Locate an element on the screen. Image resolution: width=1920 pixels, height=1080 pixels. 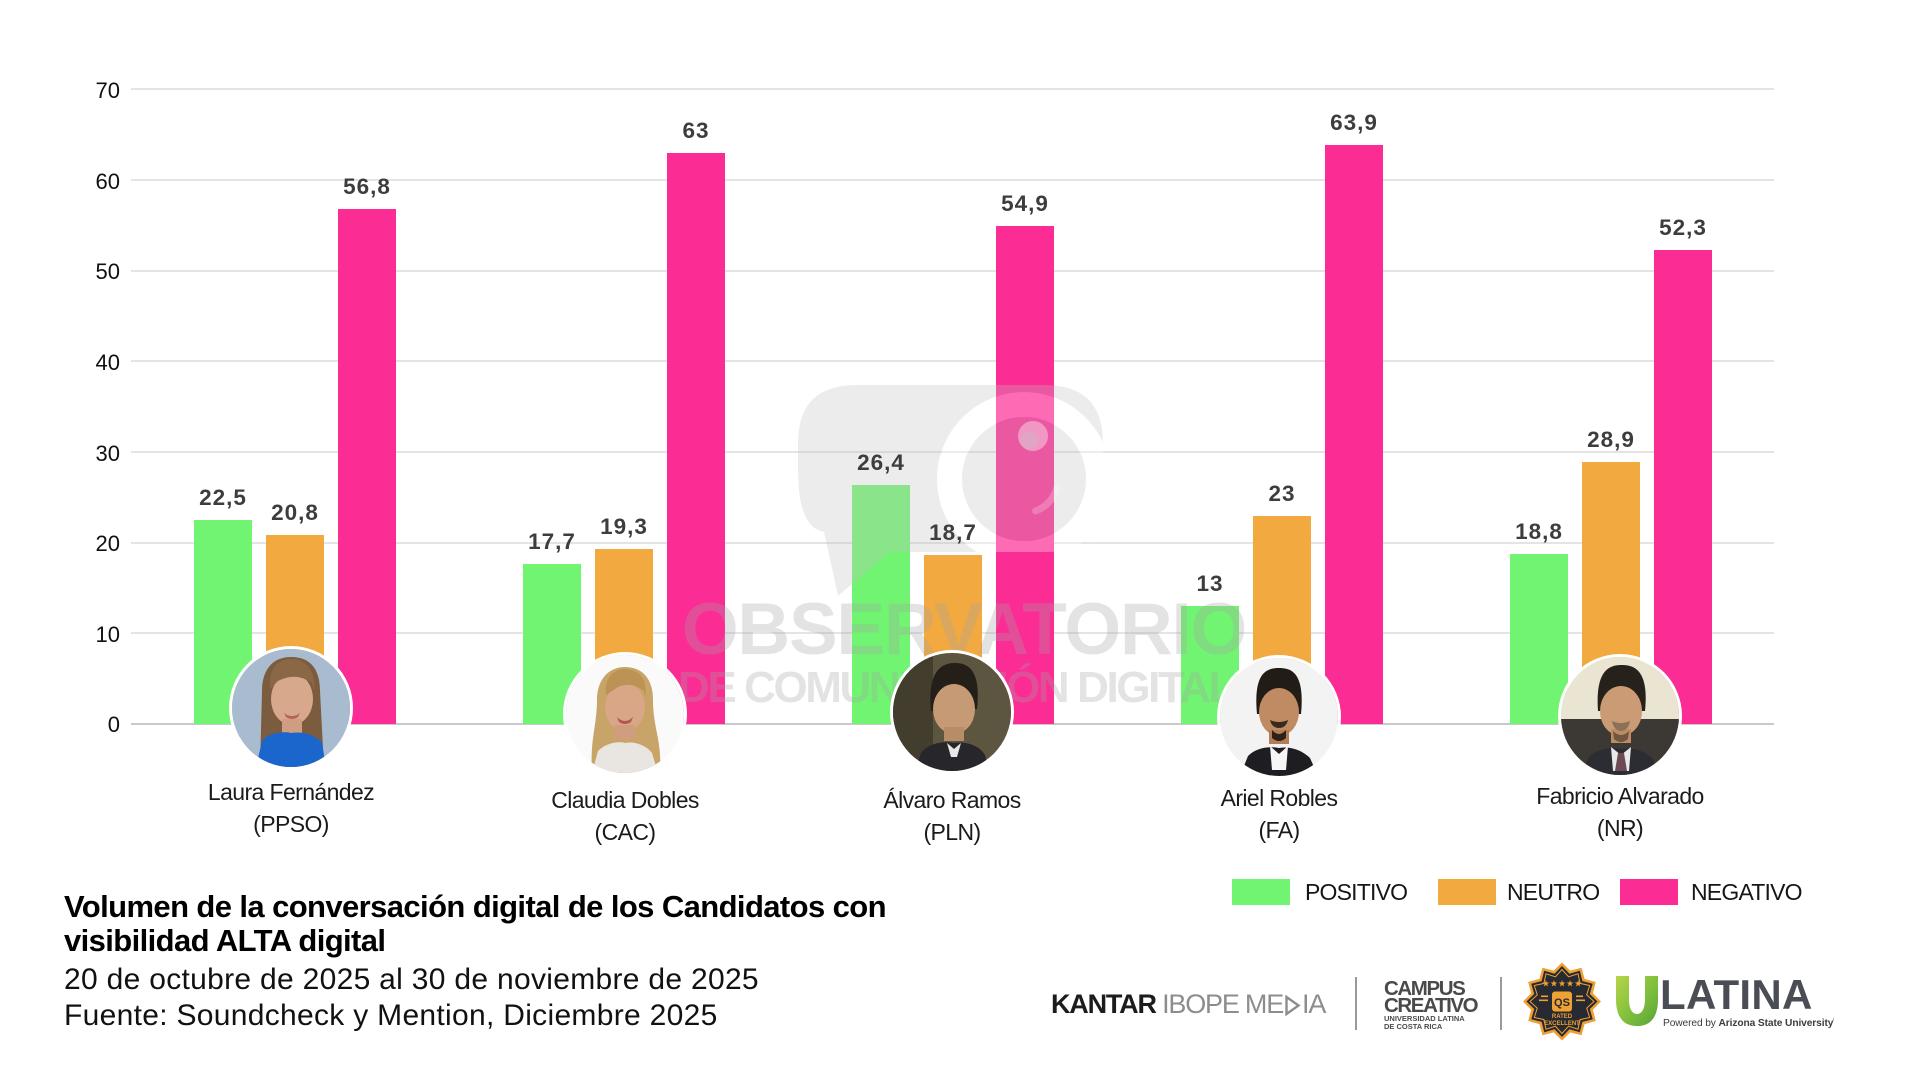
svg-text:Powered by Arizona State Unive: Powered by Arizona State University® is located at coordinates (1748, 1022).